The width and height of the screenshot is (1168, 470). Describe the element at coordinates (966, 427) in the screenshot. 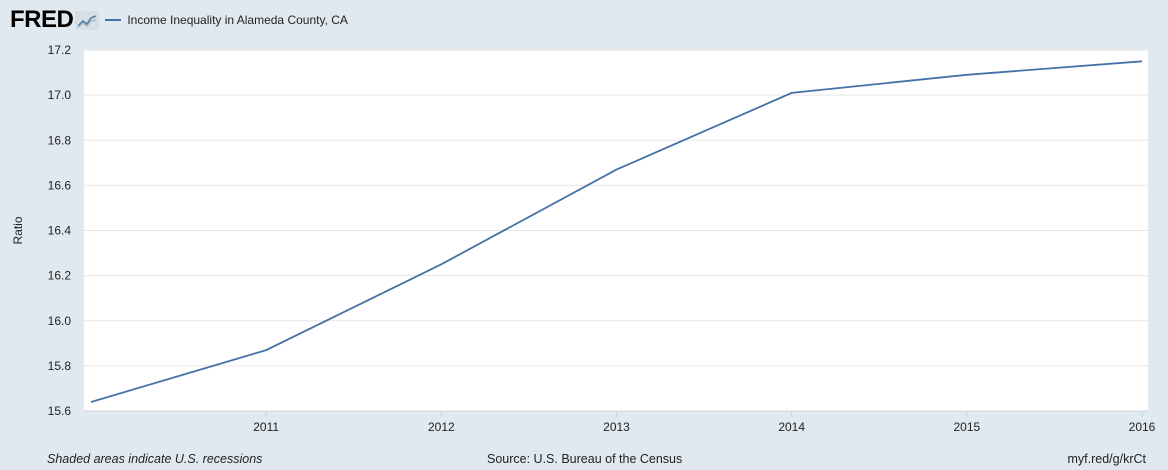

I see `x-tick-label: 2015` at that location.